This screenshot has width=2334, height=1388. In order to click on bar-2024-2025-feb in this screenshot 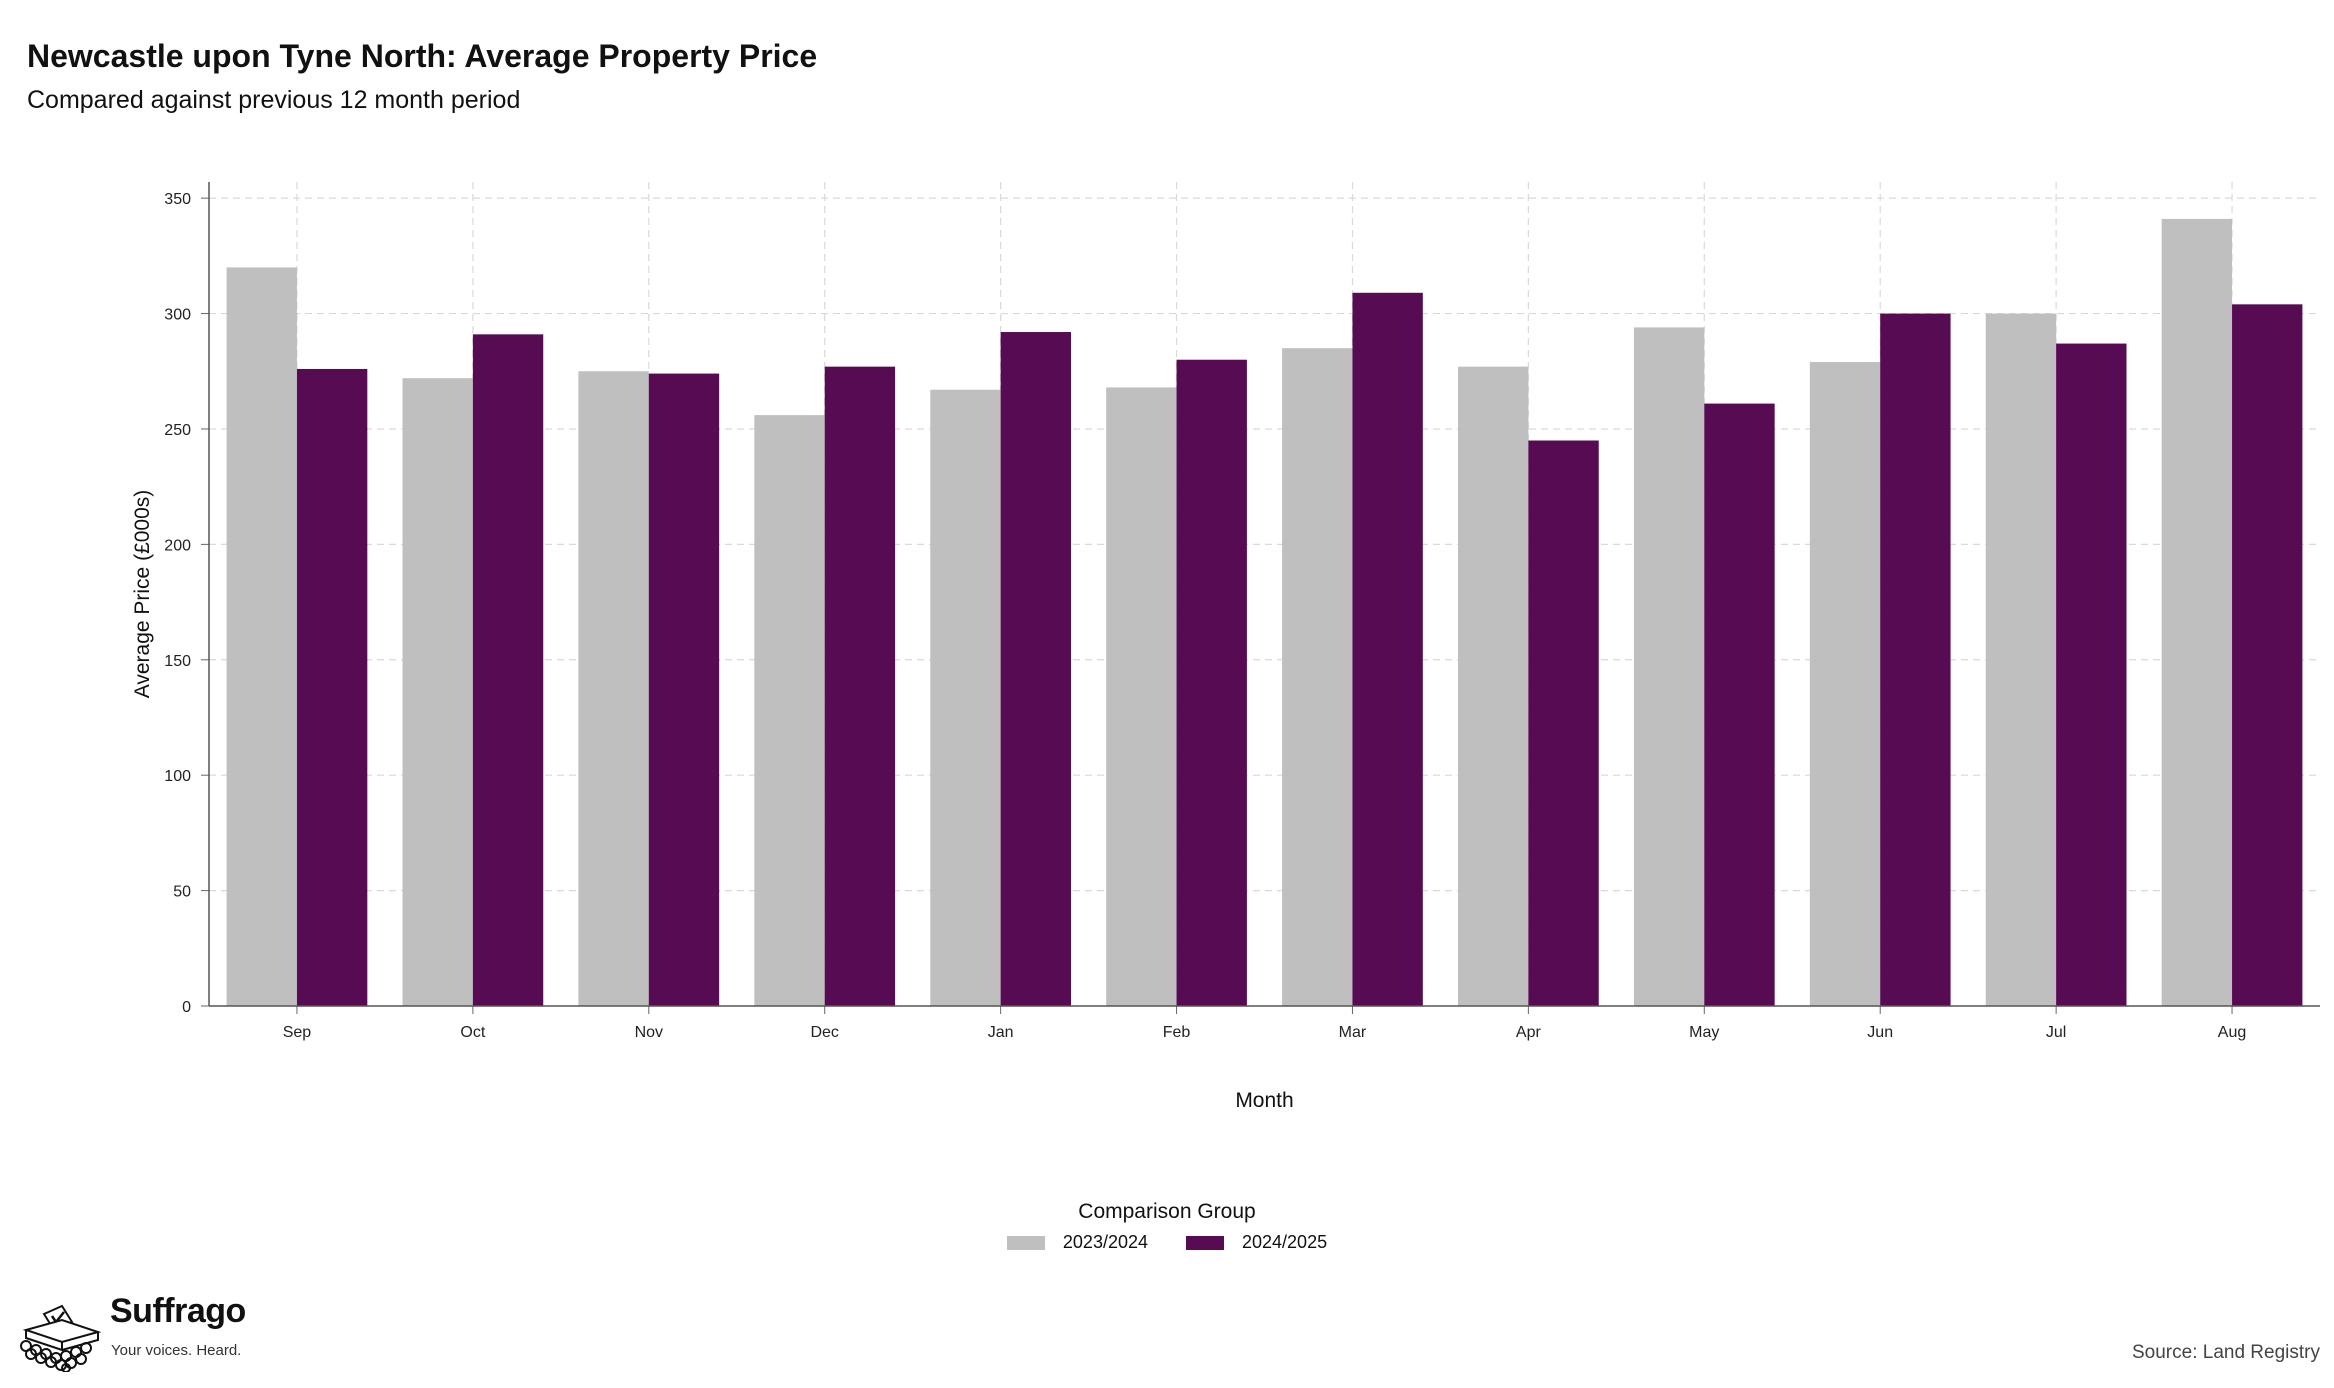, I will do `click(1211, 683)`.